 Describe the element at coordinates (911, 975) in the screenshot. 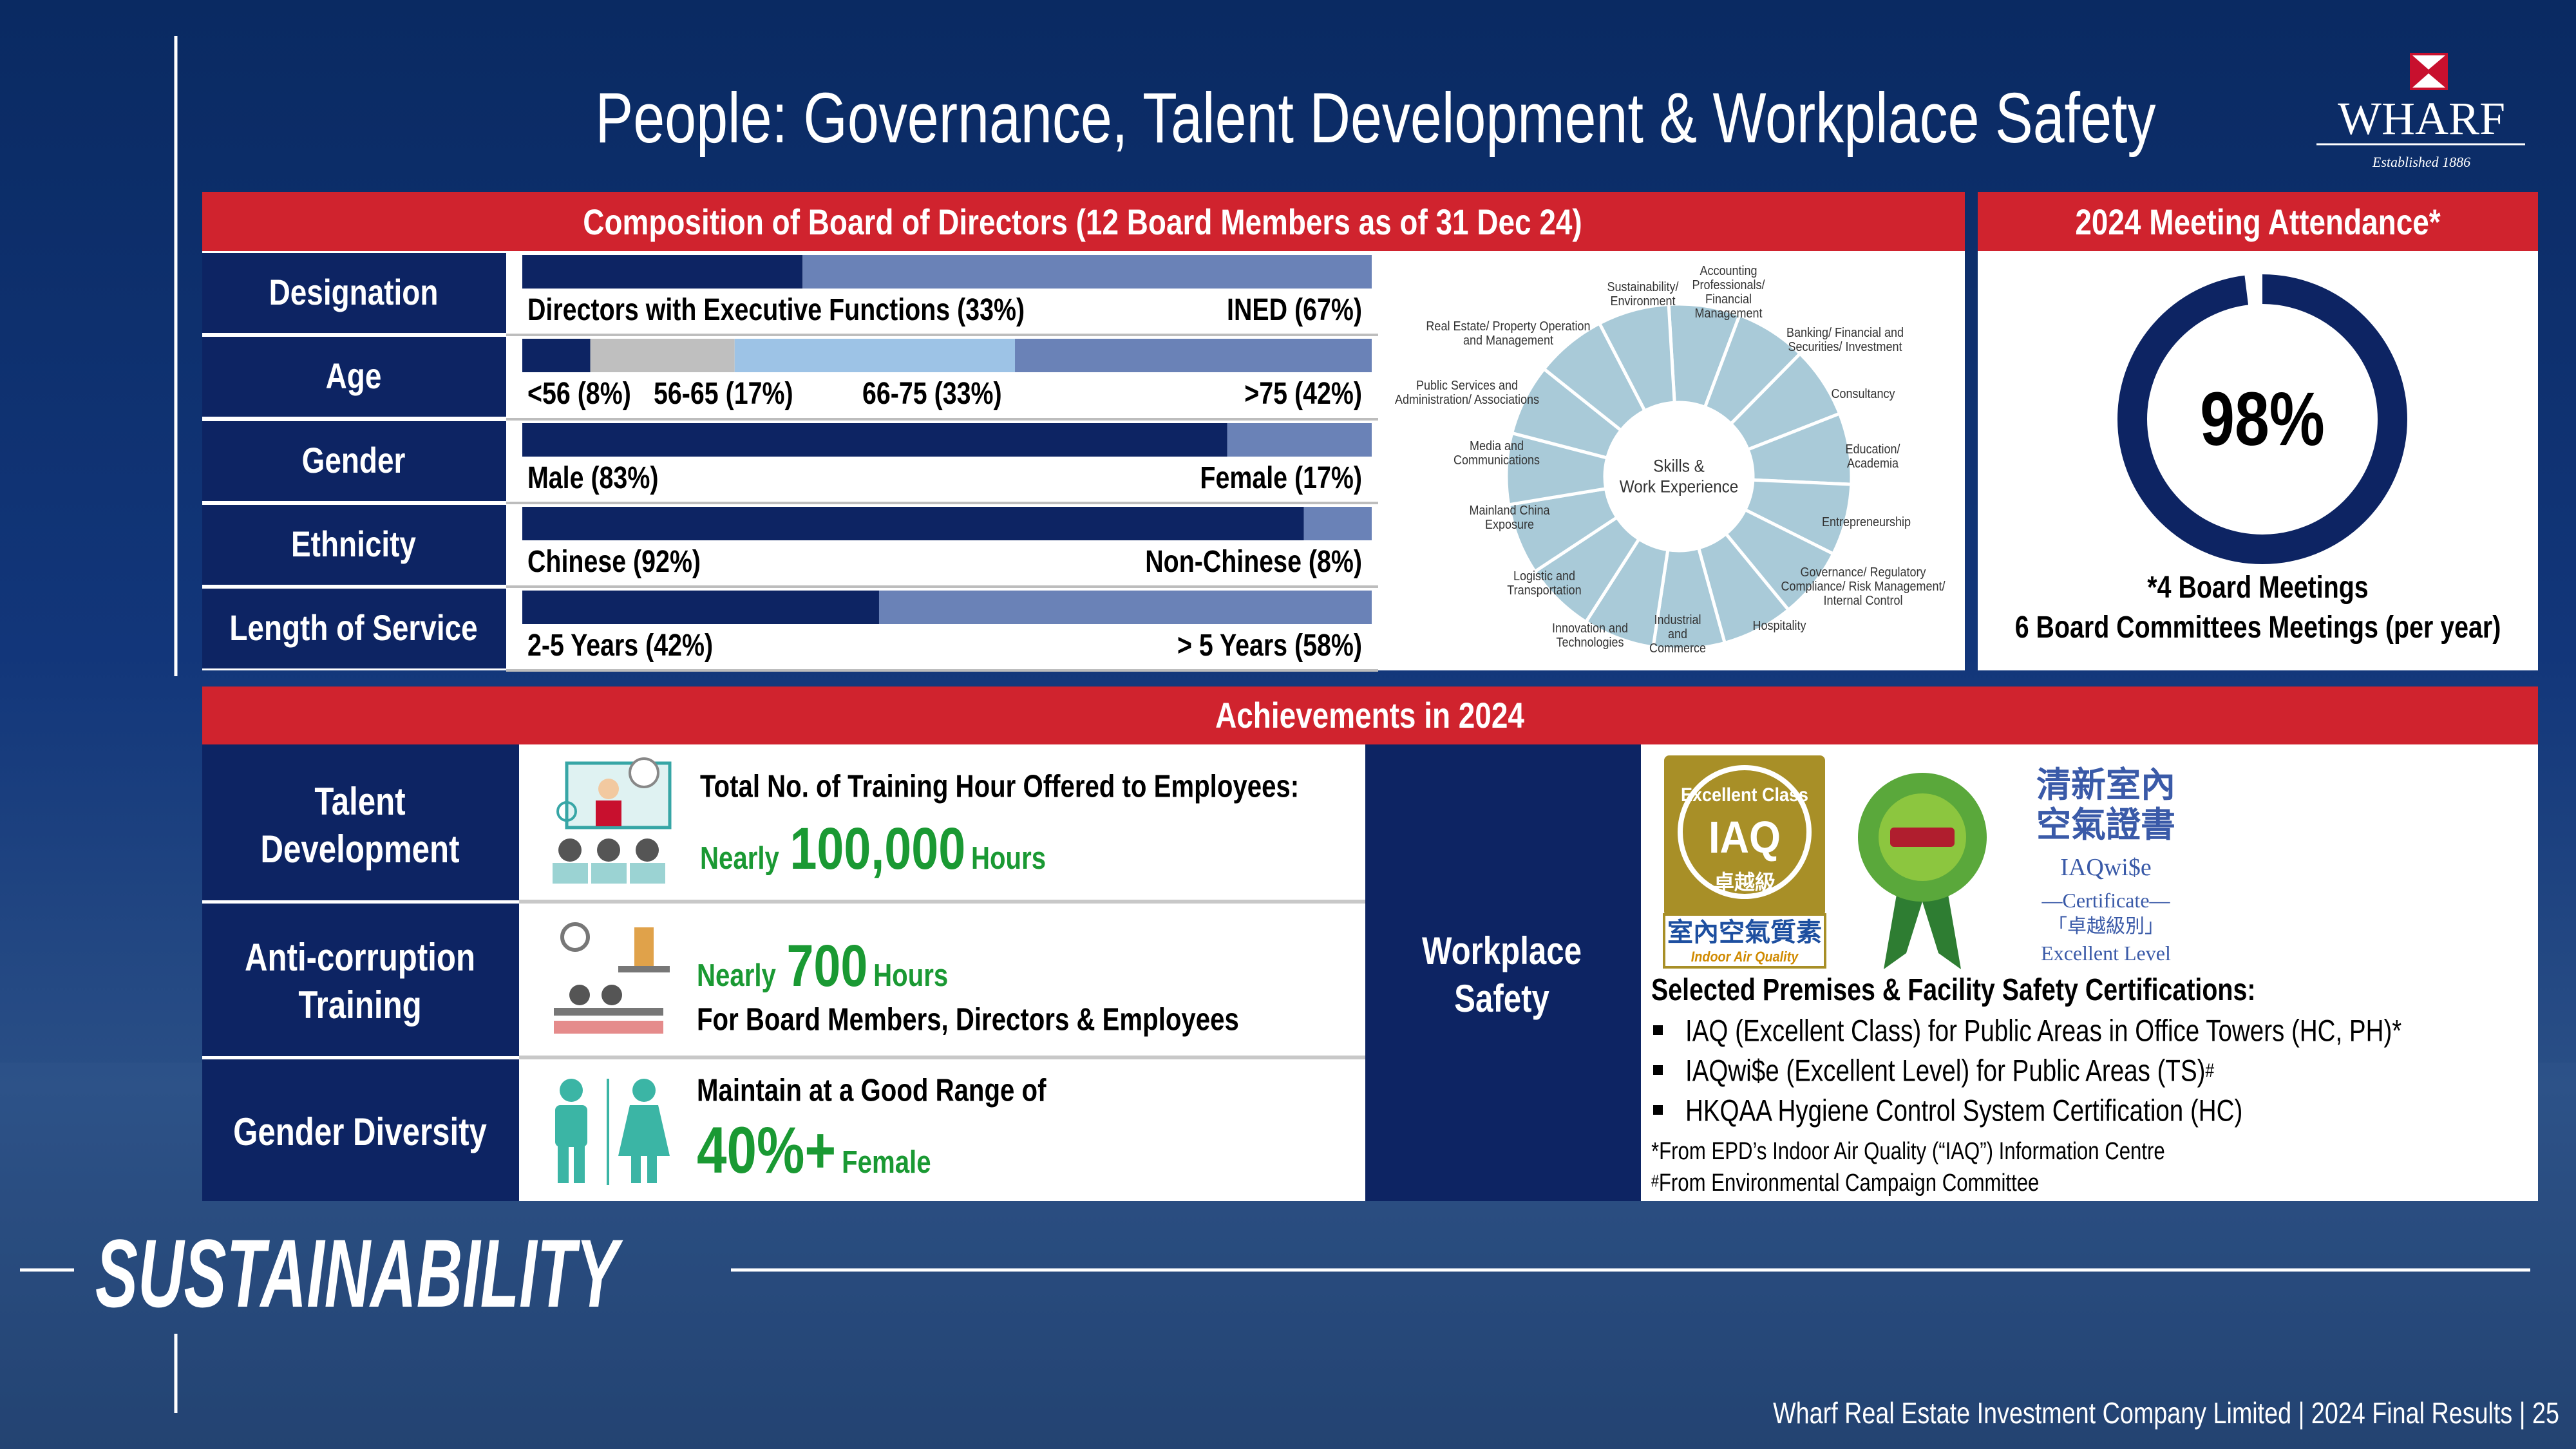

I see `text-part: Hours` at that location.